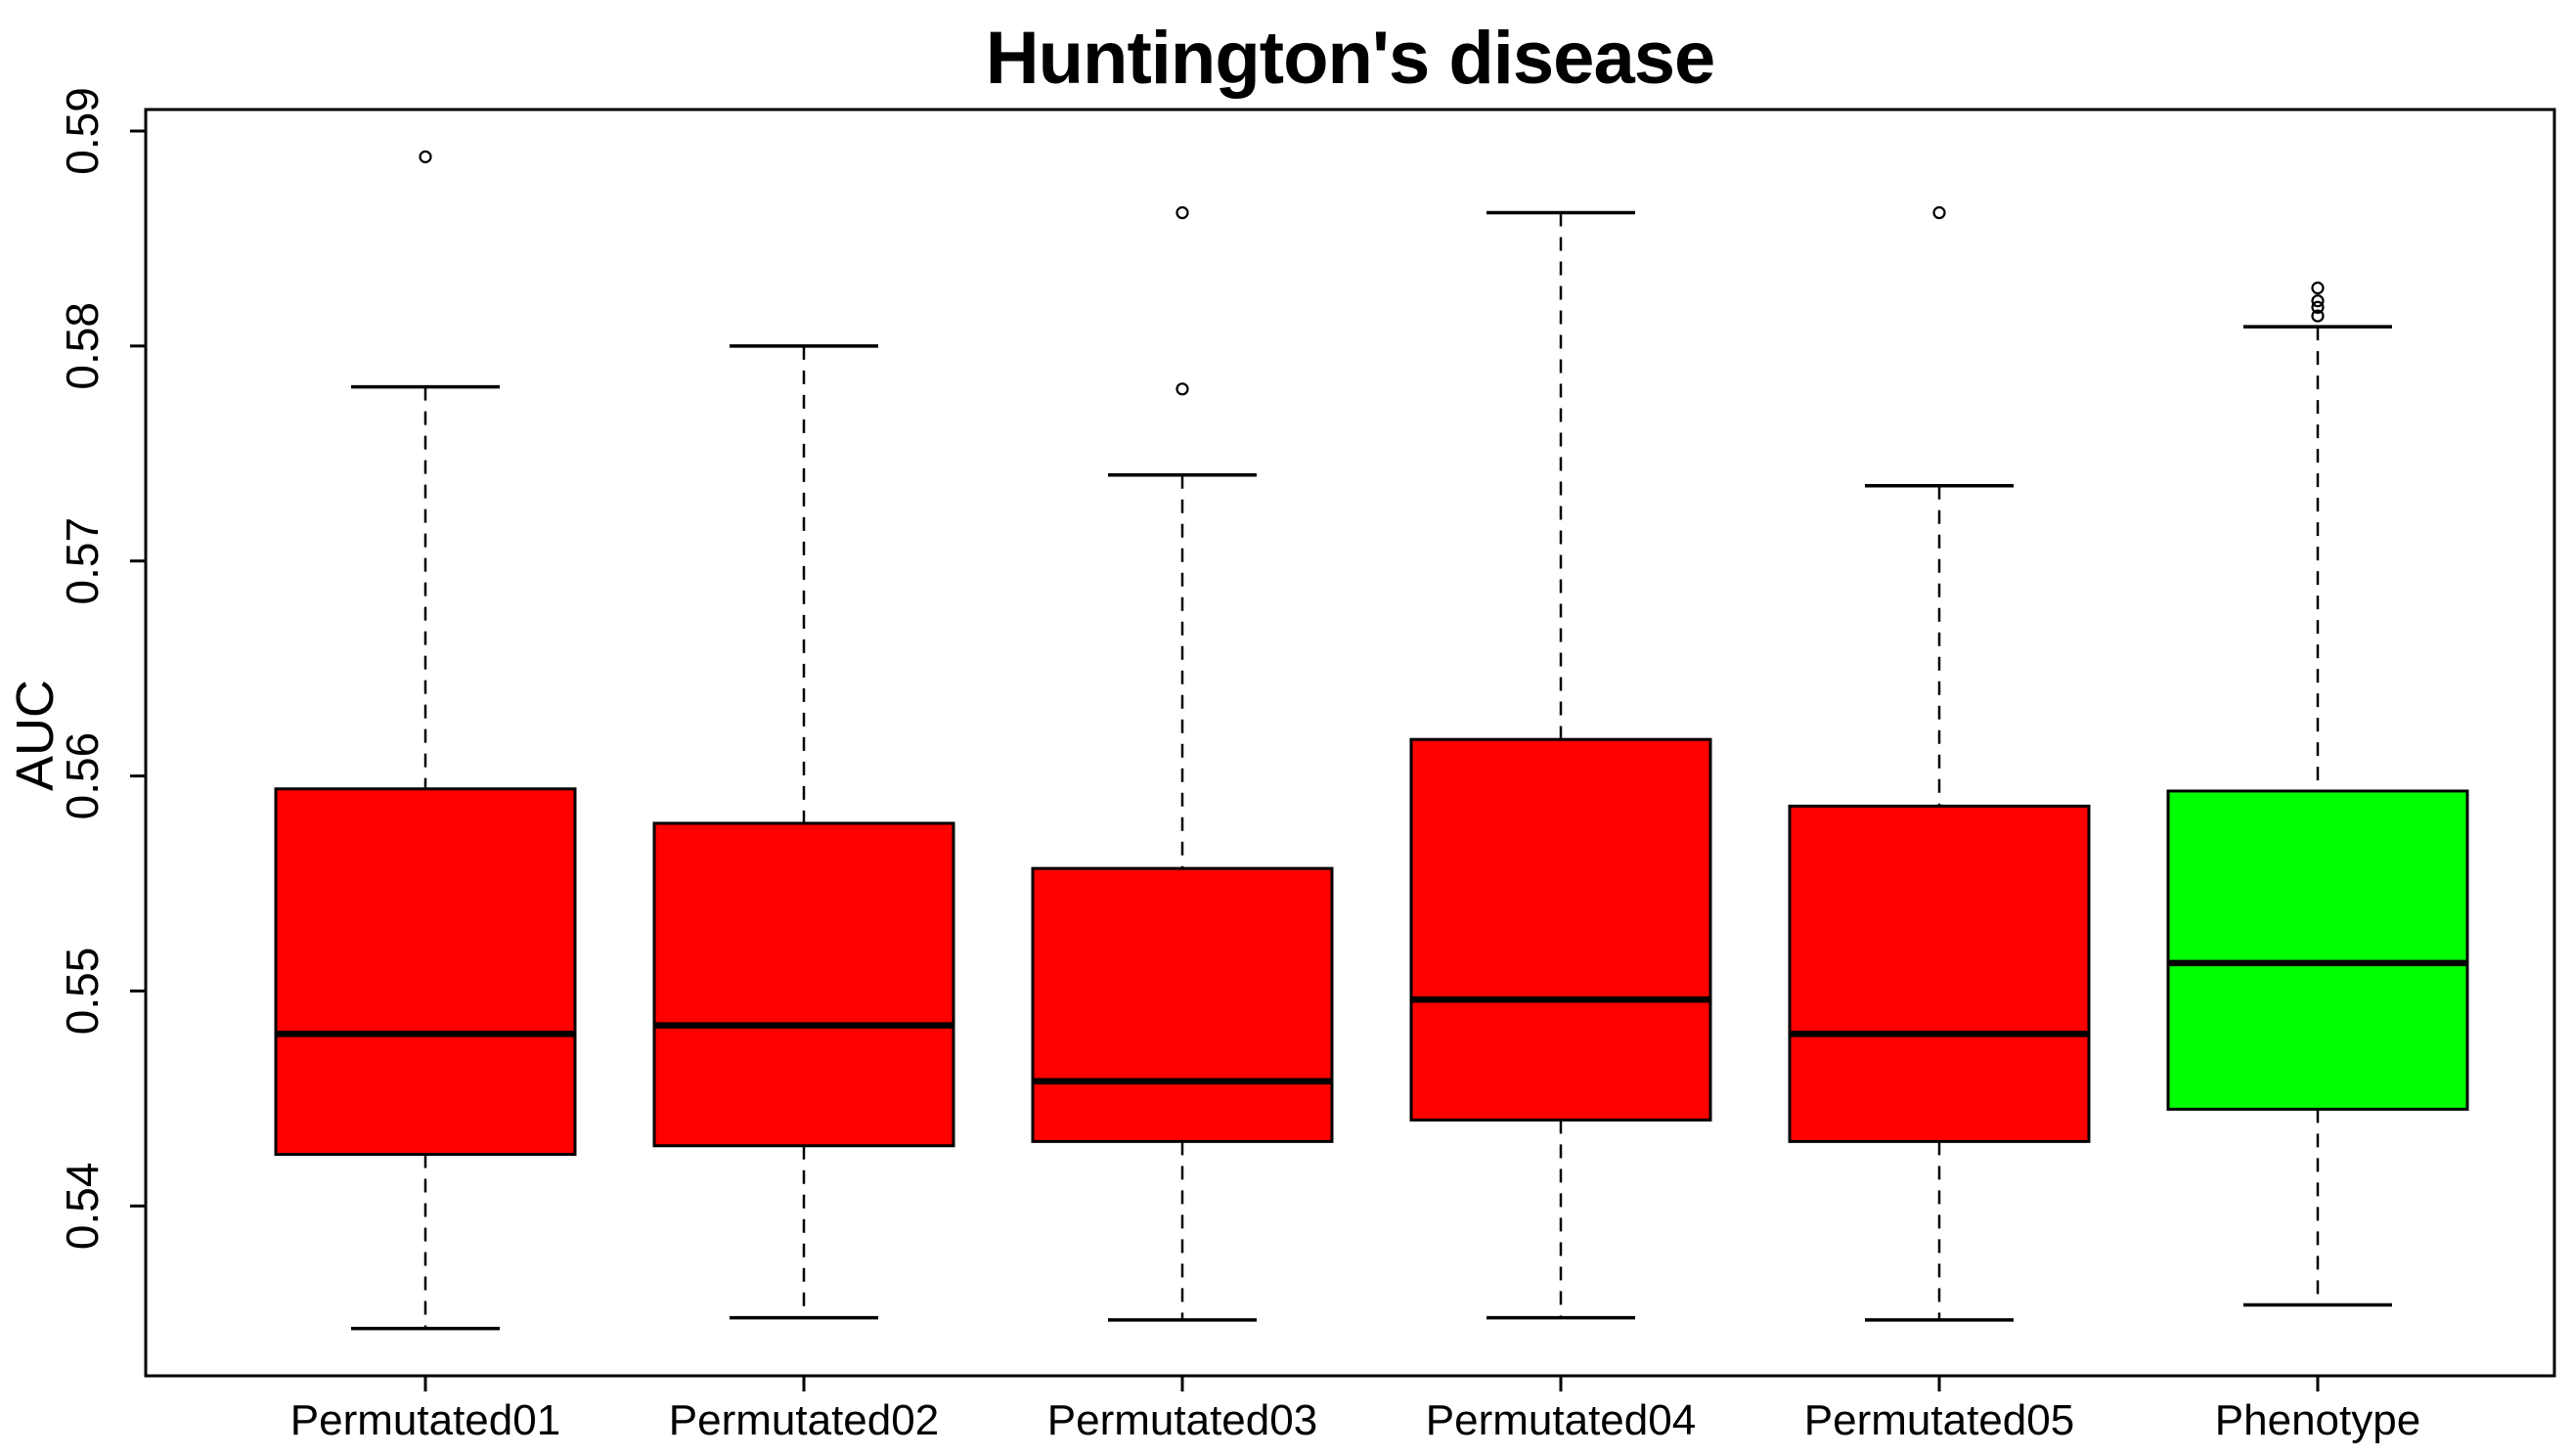  I want to click on box-permutated04, so click(1560, 929).